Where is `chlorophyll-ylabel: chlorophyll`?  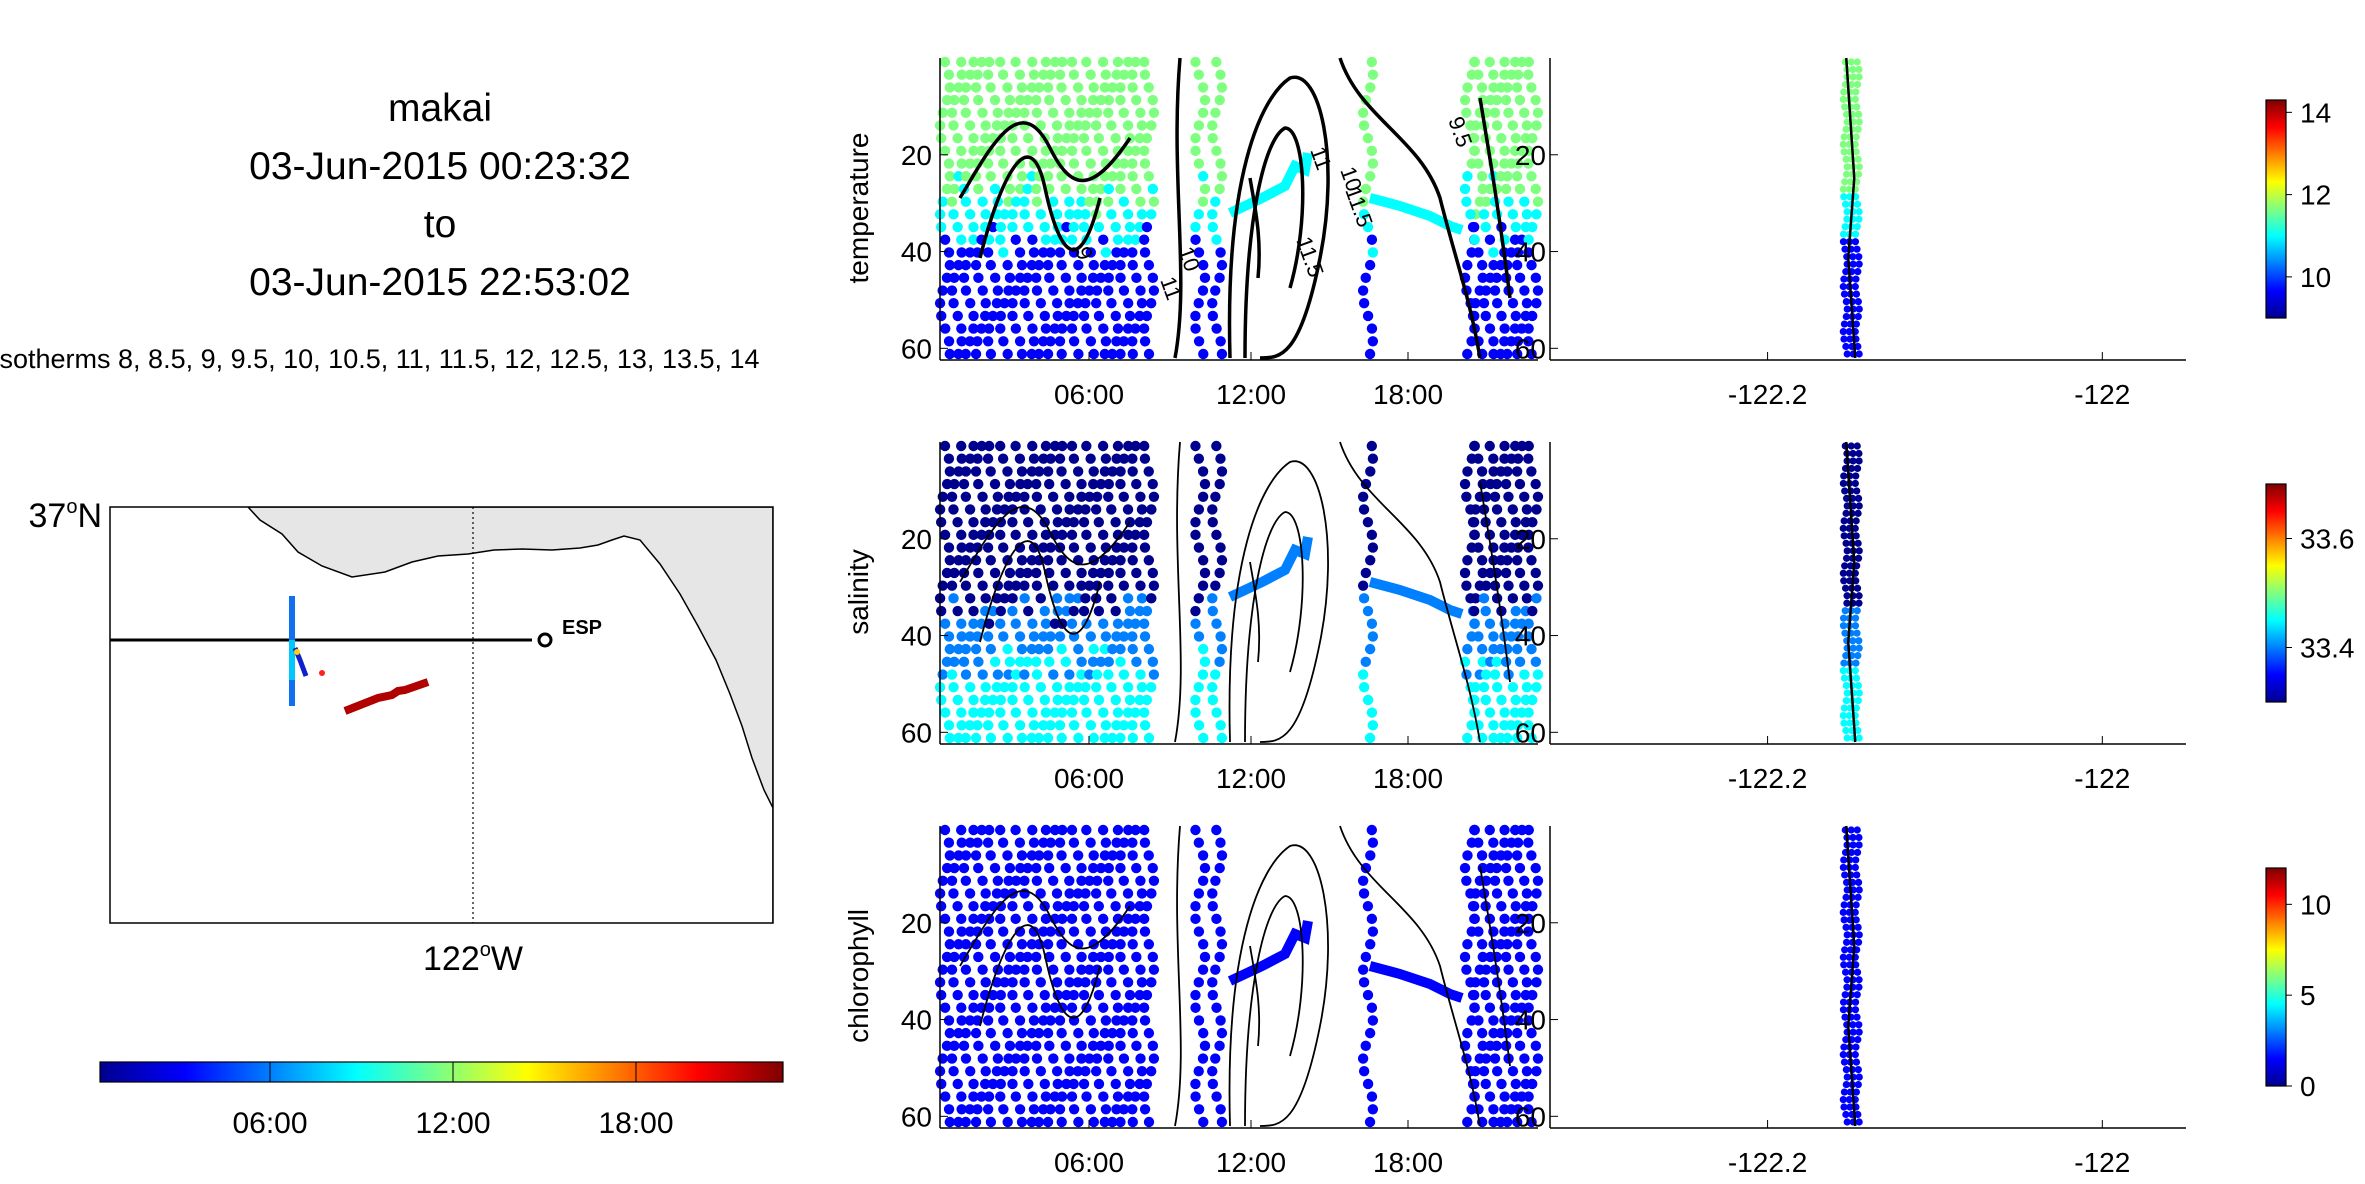 chlorophyll-ylabel: chlorophyll is located at coordinates (858, 976).